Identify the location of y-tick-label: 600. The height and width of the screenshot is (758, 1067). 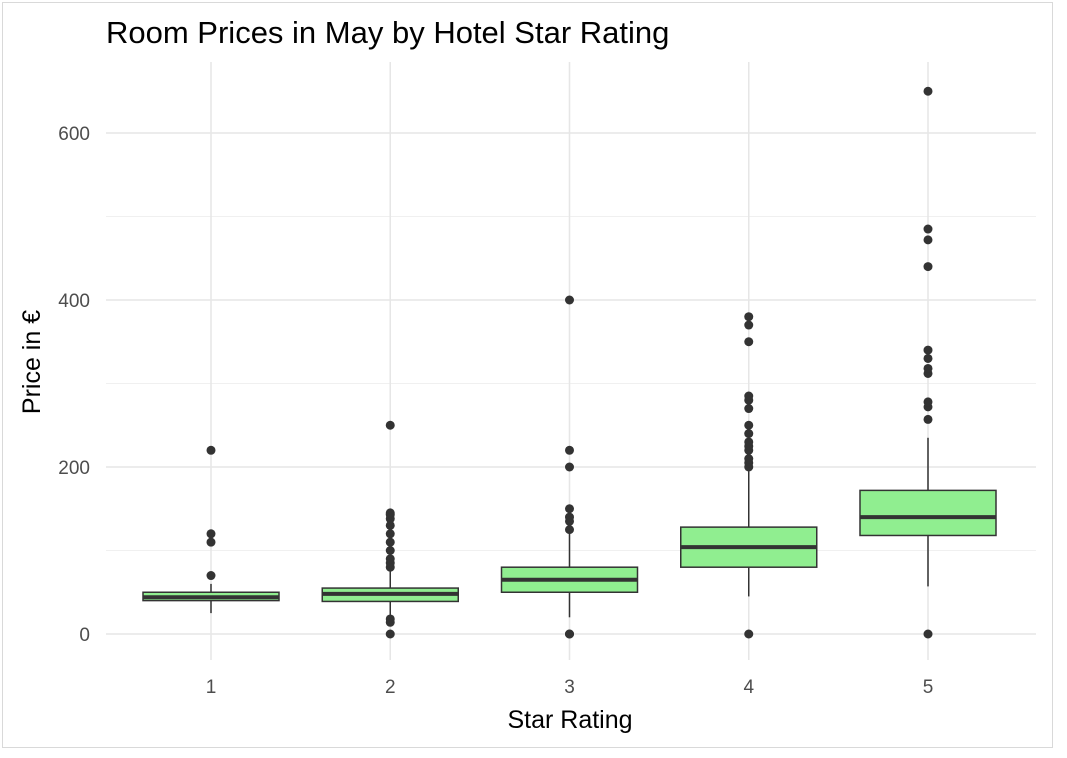
(74, 134).